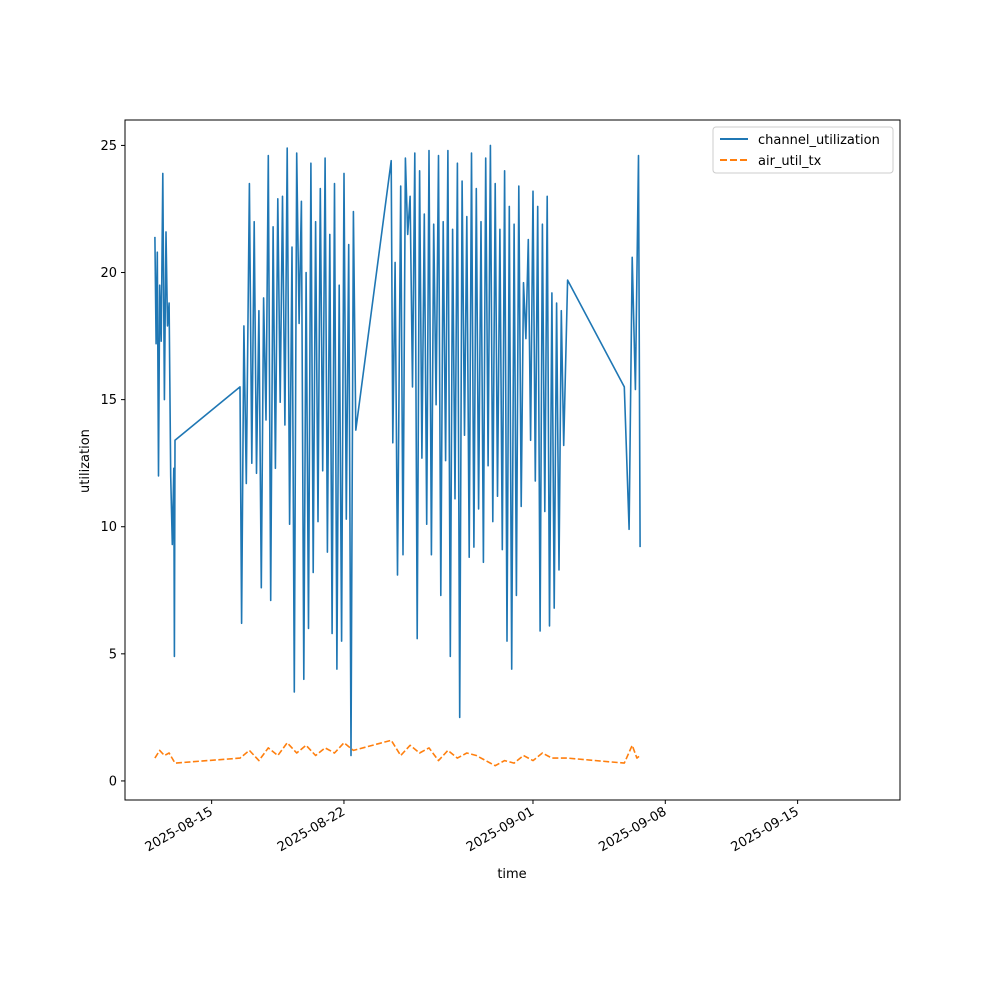  I want to click on legend: channel_utilization air_util_tx, so click(803, 150).